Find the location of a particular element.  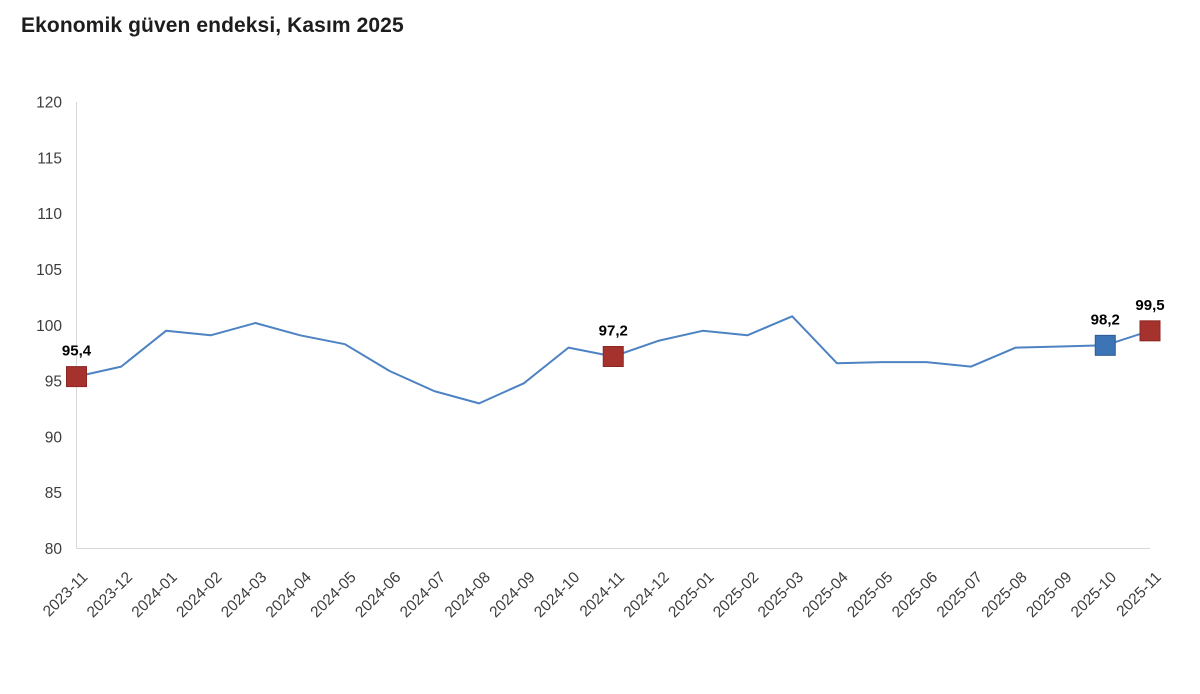

x-axis-tick-label: 2025-11 is located at coordinates (1138, 594).